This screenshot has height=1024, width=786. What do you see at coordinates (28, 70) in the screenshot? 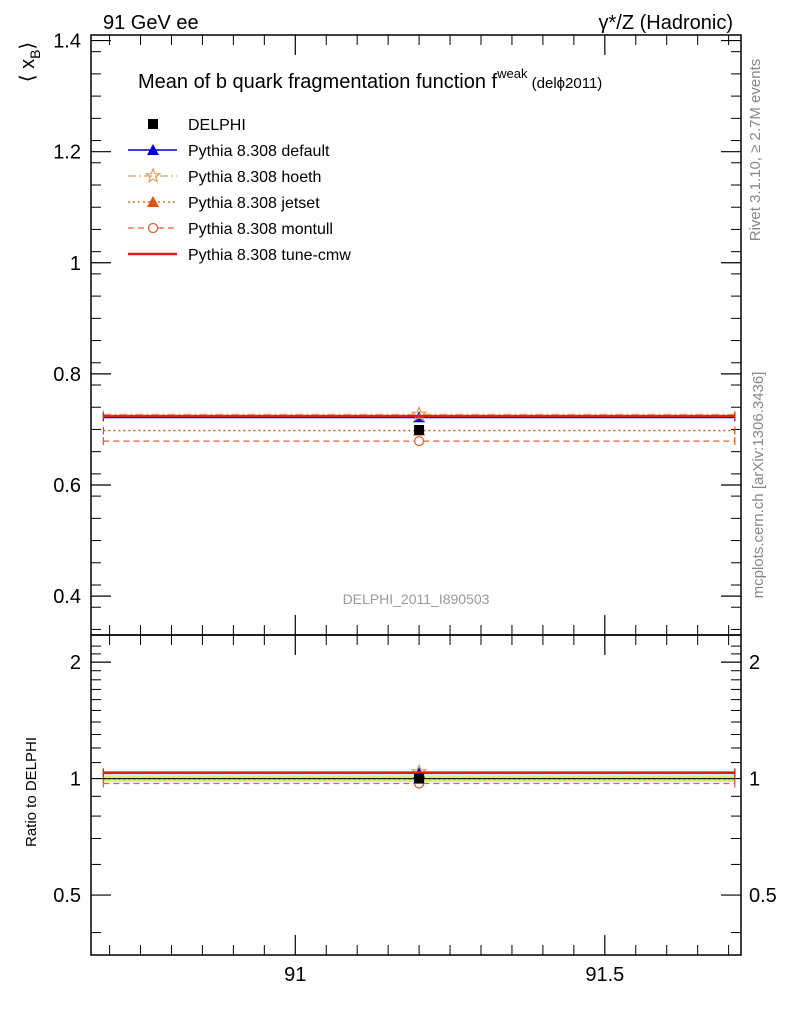
I see `y-label-base: ⟨ x` at bounding box center [28, 70].